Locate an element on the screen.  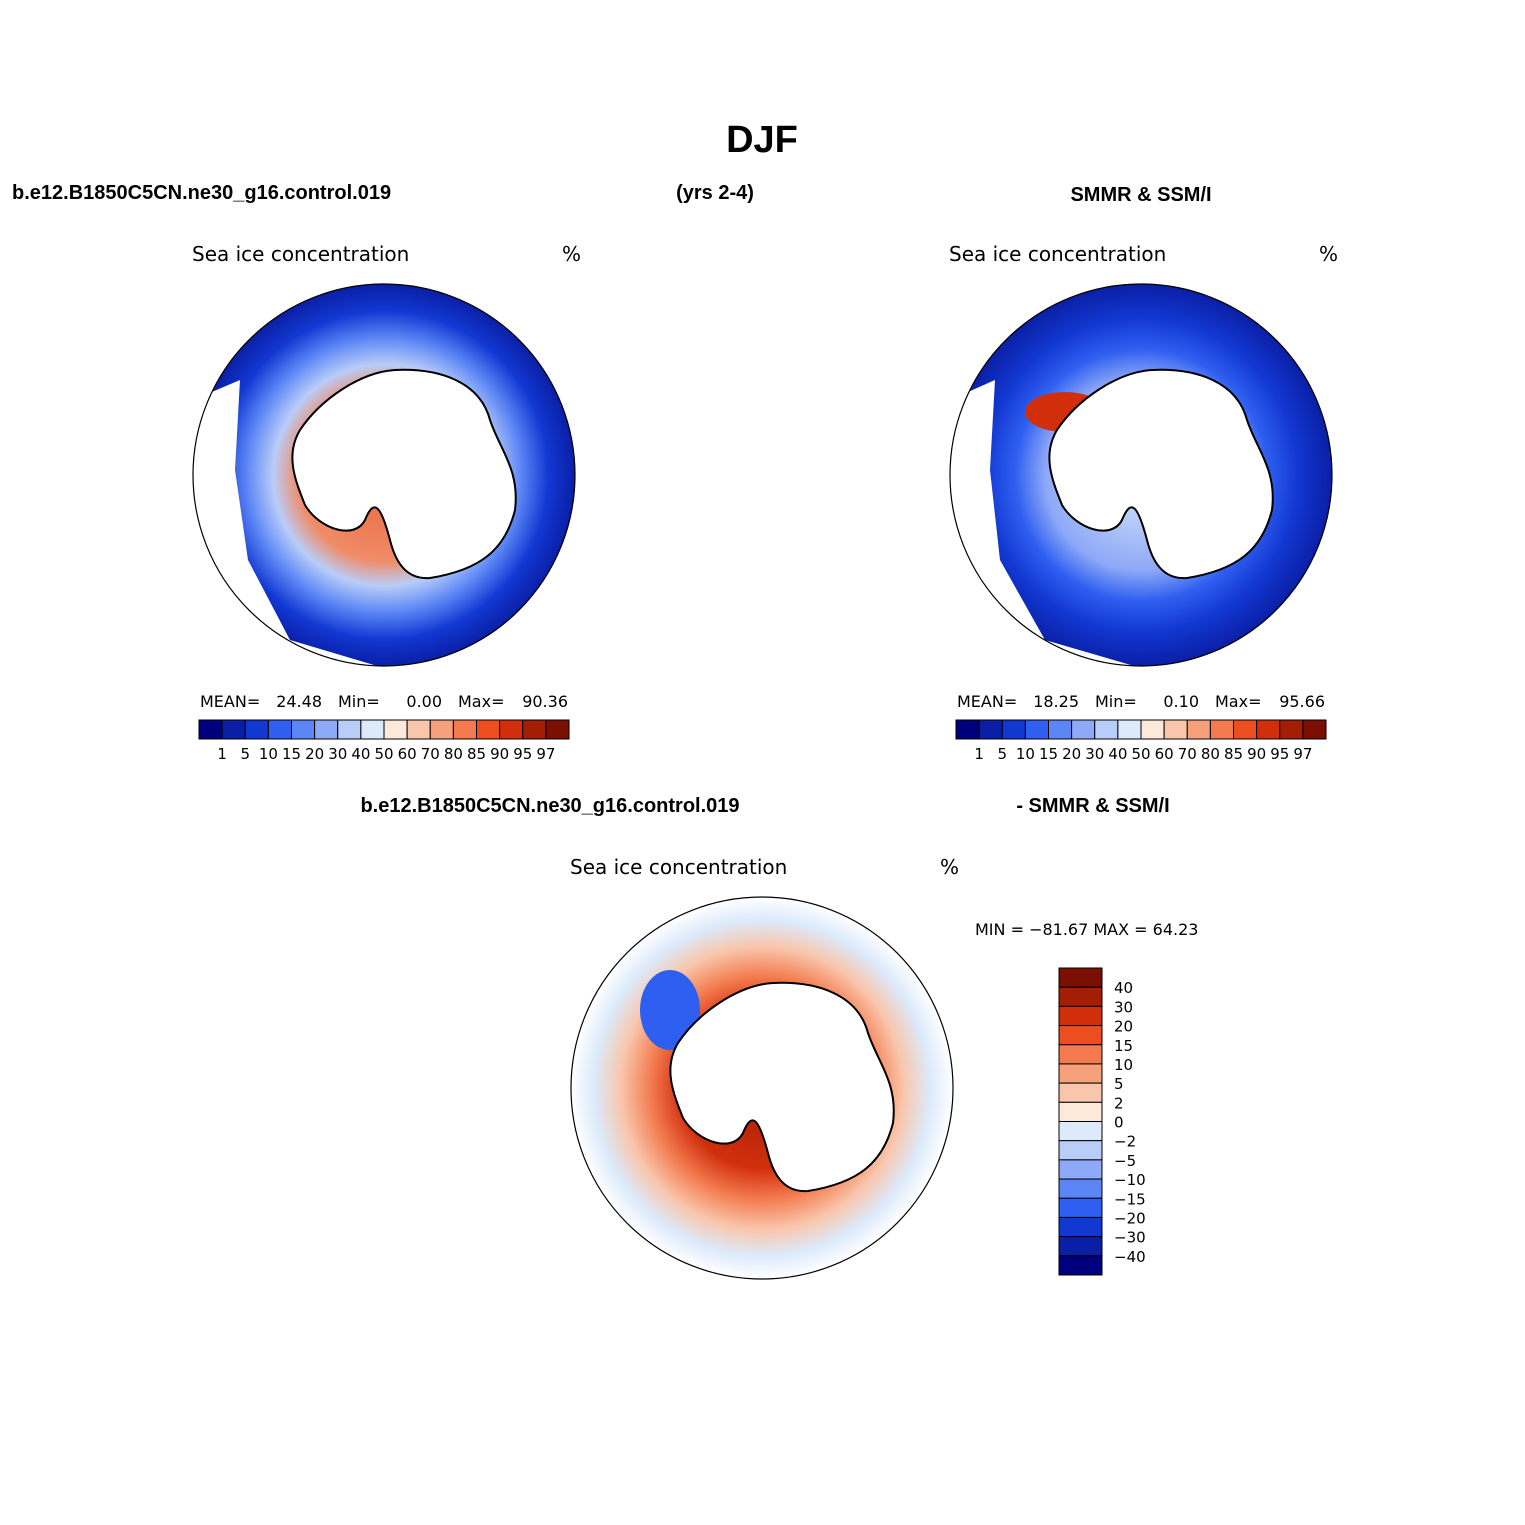
panel-model-antarctica is located at coordinates (404, 474).